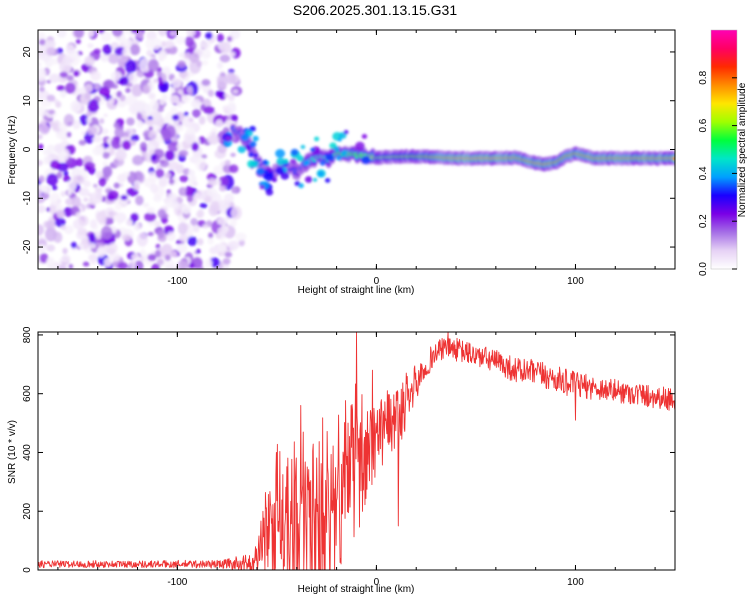 This screenshot has height=600, width=750. What do you see at coordinates (356, 290) in the screenshot?
I see `spectrogram-xlabel: Height of straight line (km)` at bounding box center [356, 290].